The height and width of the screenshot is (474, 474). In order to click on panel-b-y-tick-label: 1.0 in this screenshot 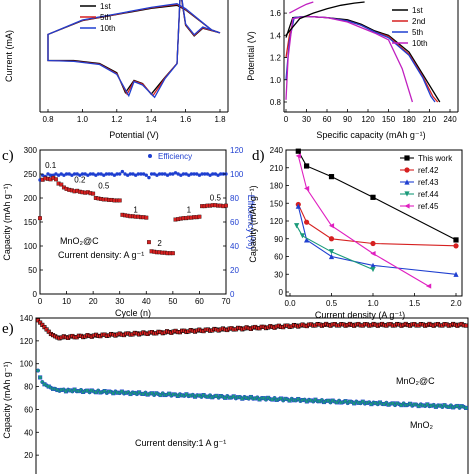, I will do `click(276, 80)`.